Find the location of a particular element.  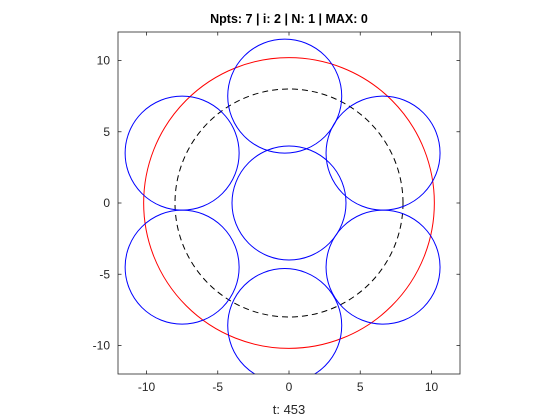

y-tick-label-4: 5 is located at coordinates (106, 132).